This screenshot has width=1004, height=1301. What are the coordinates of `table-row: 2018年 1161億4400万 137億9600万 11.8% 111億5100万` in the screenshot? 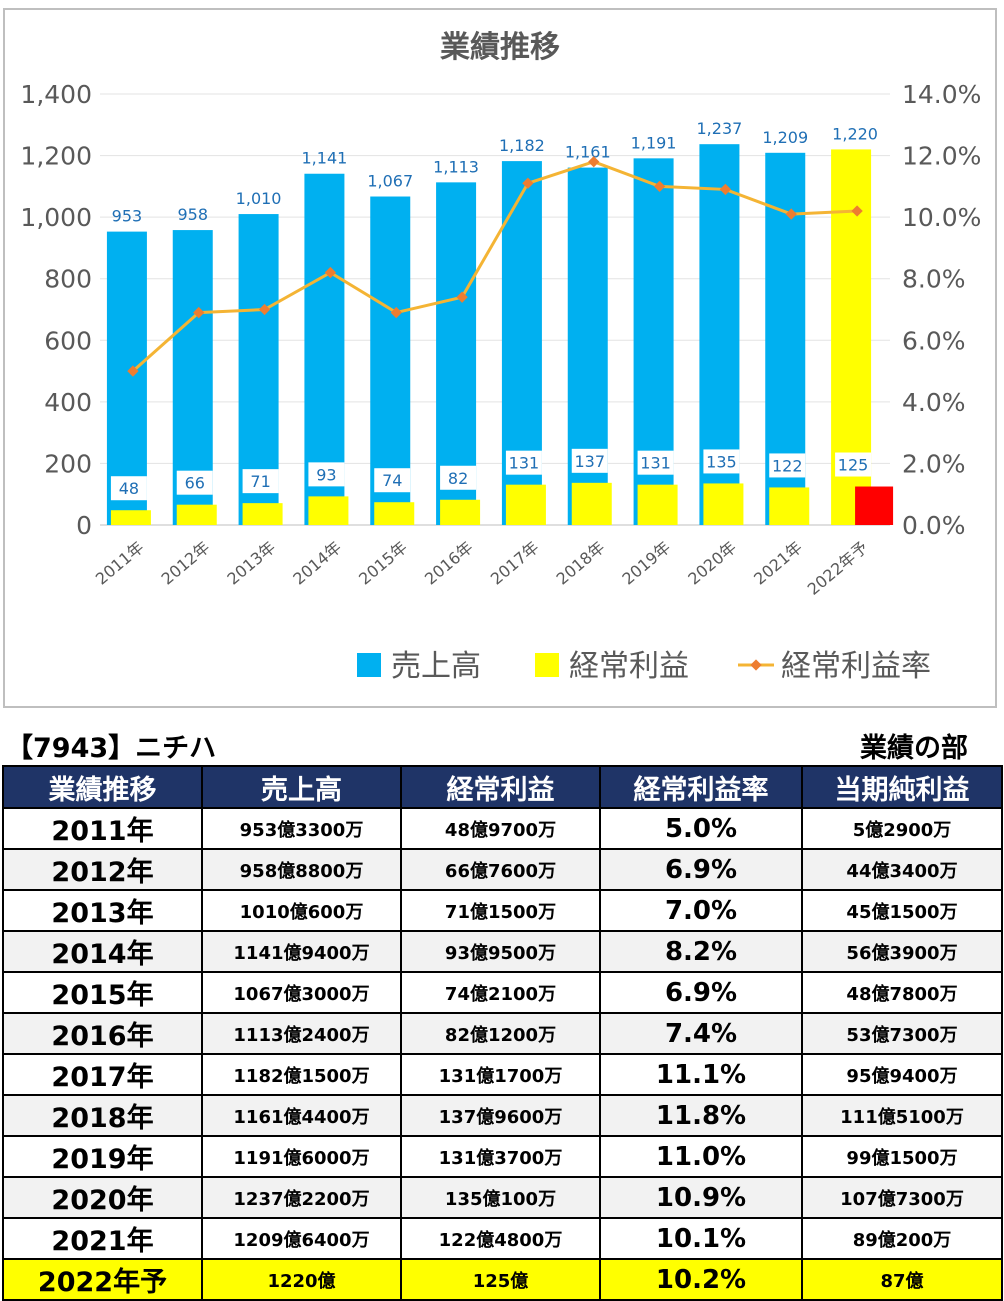 It's located at (502, 1115).